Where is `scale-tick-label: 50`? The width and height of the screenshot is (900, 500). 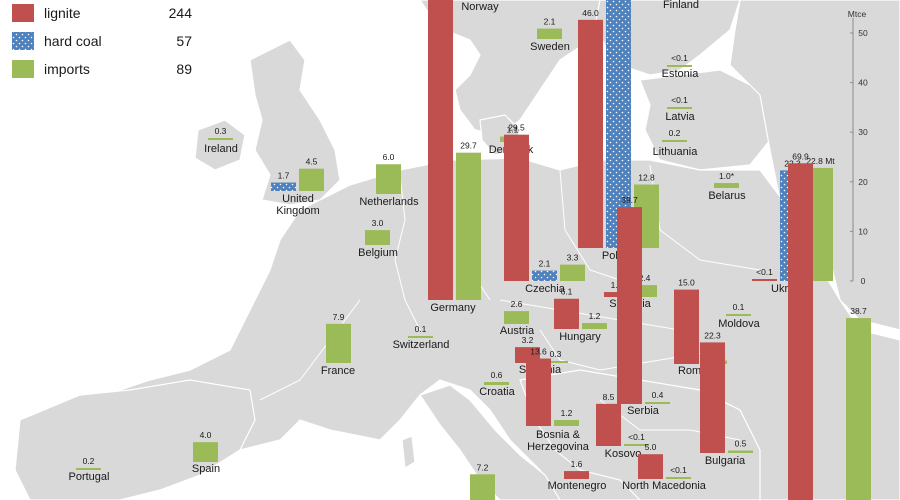 scale-tick-label: 50 is located at coordinates (863, 33).